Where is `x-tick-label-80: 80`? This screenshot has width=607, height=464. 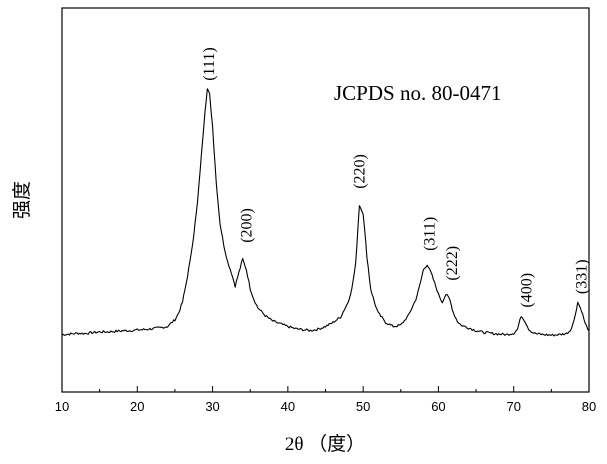
x-tick-label-80: 80 is located at coordinates (589, 406).